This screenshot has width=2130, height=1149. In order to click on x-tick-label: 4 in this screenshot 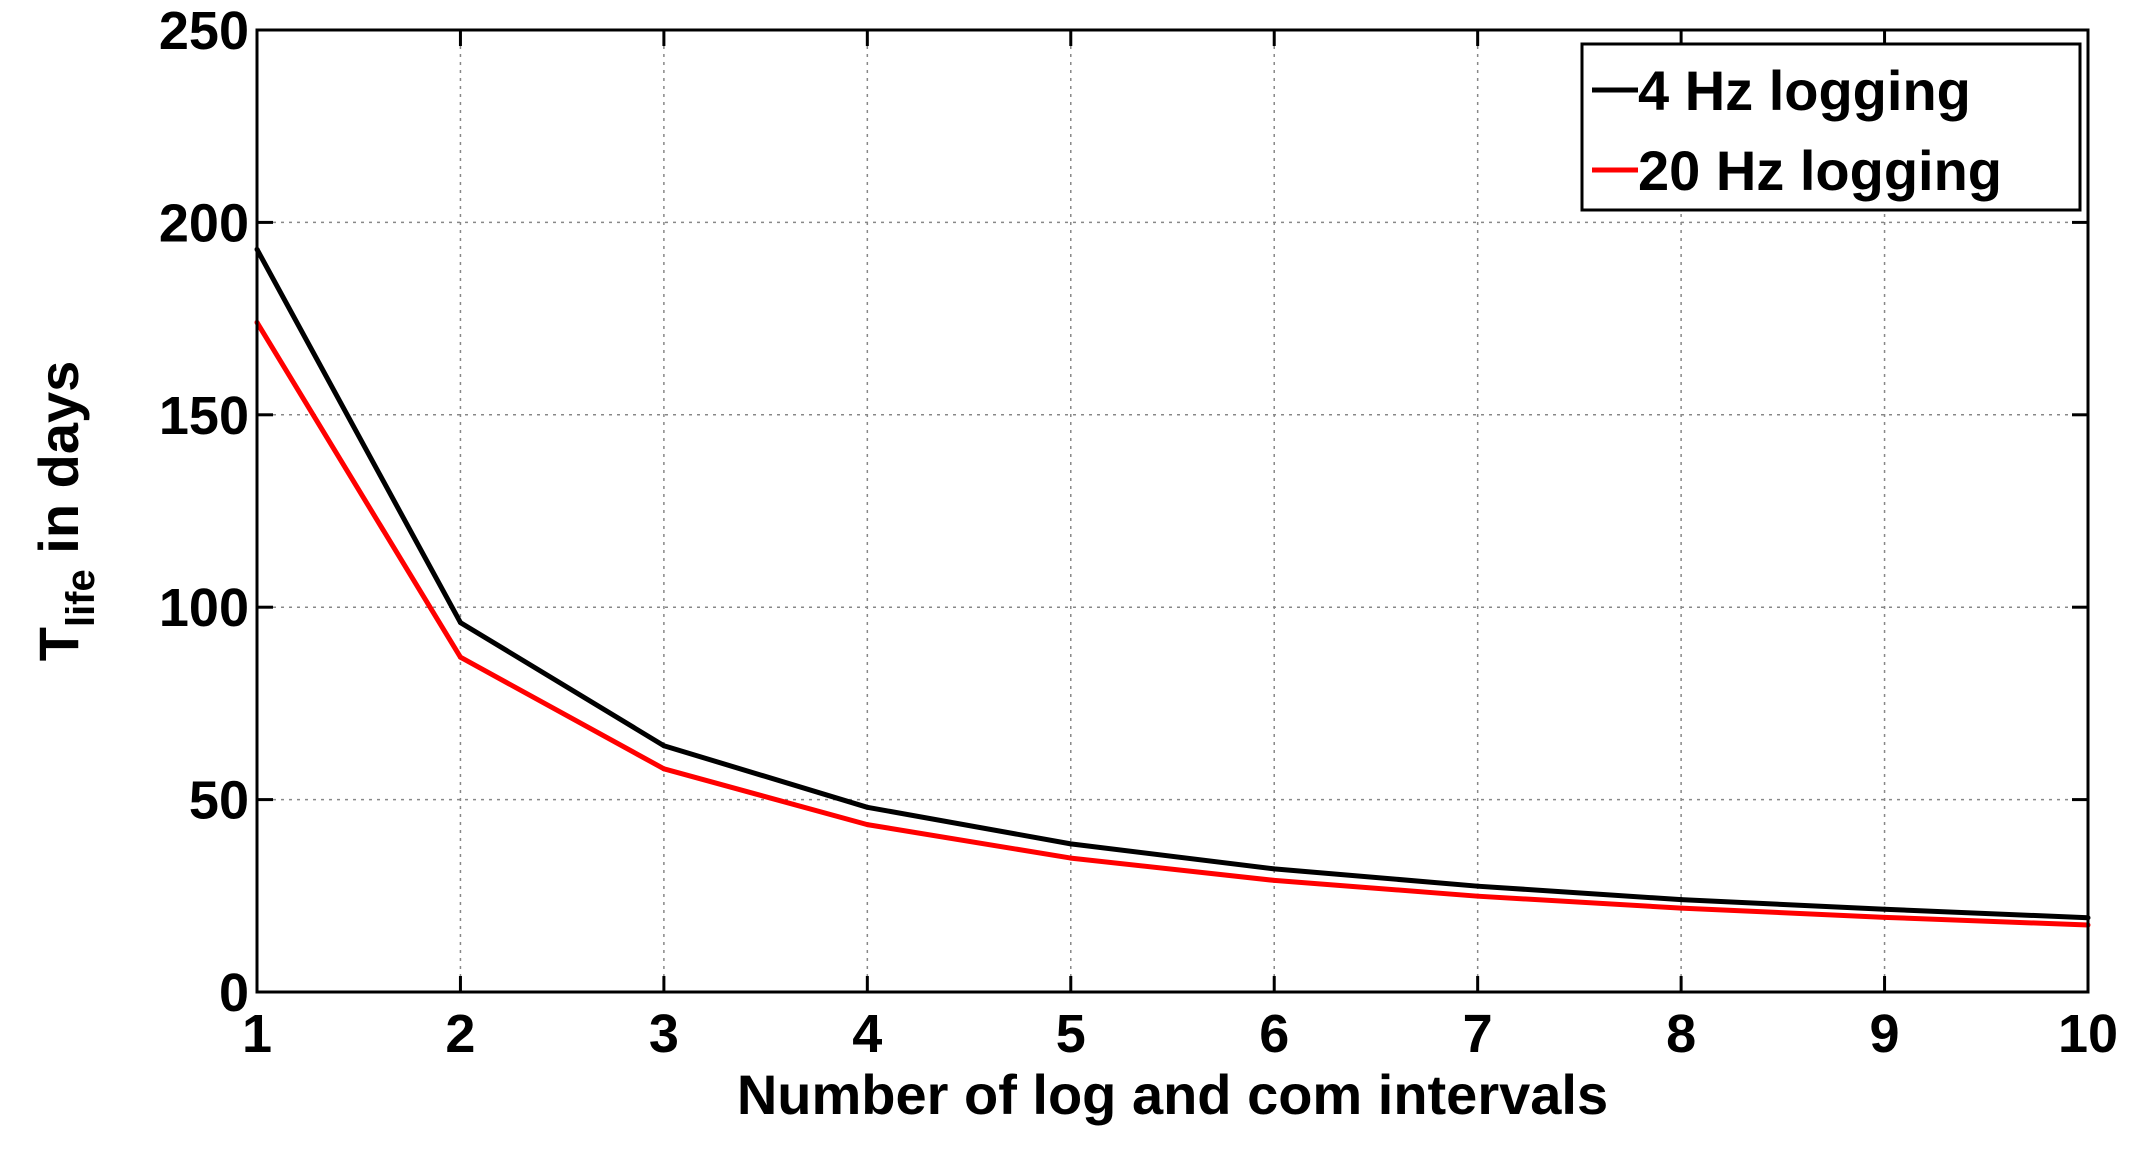, I will do `click(867, 1034)`.